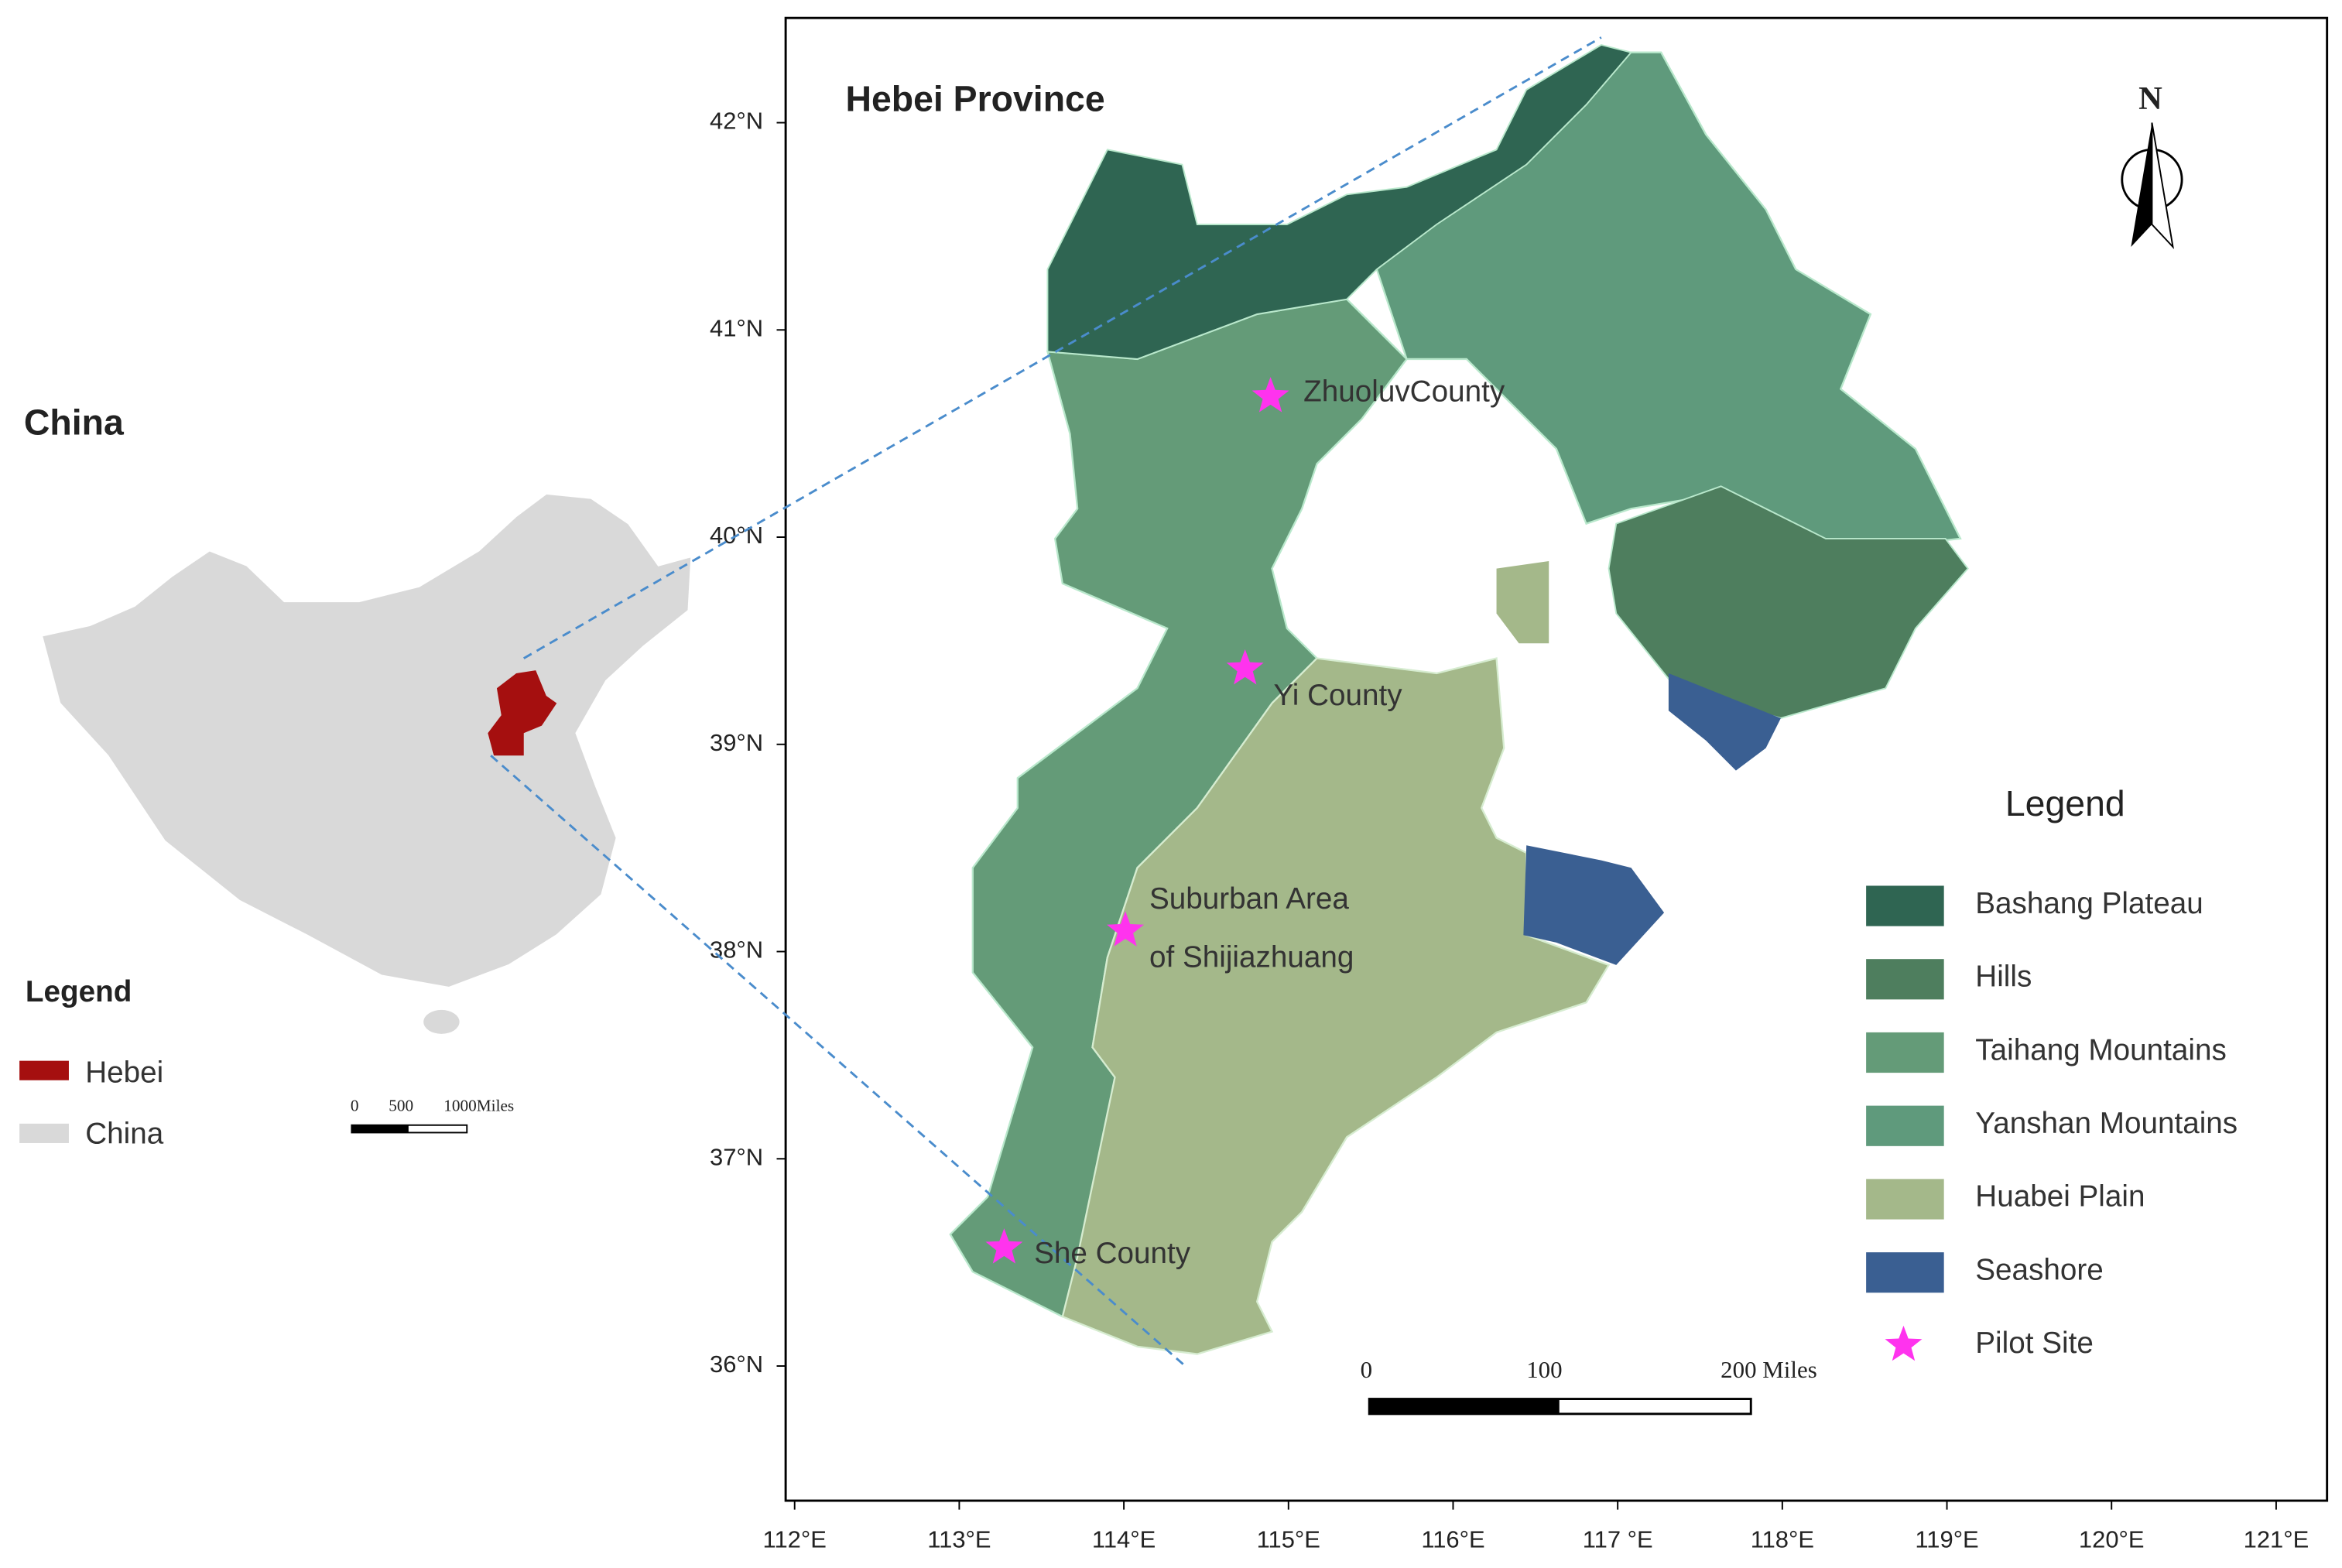  I want to click on hainan, so click(441, 1022).